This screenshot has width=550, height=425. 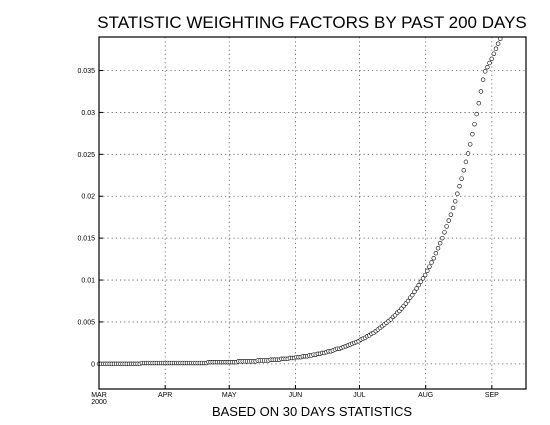 I want to click on x-tick-label: APR, so click(x=165, y=395).